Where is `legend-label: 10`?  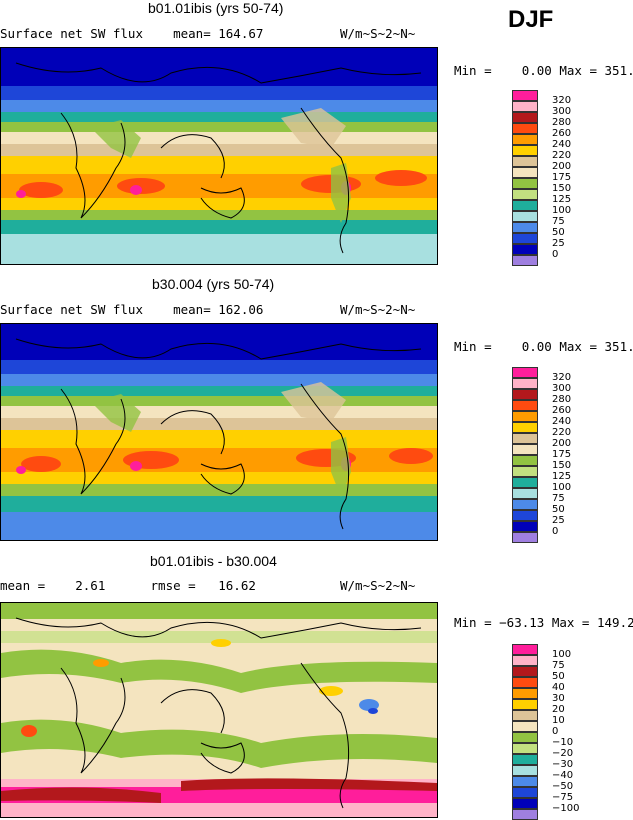
legend-label: 10 is located at coordinates (558, 720).